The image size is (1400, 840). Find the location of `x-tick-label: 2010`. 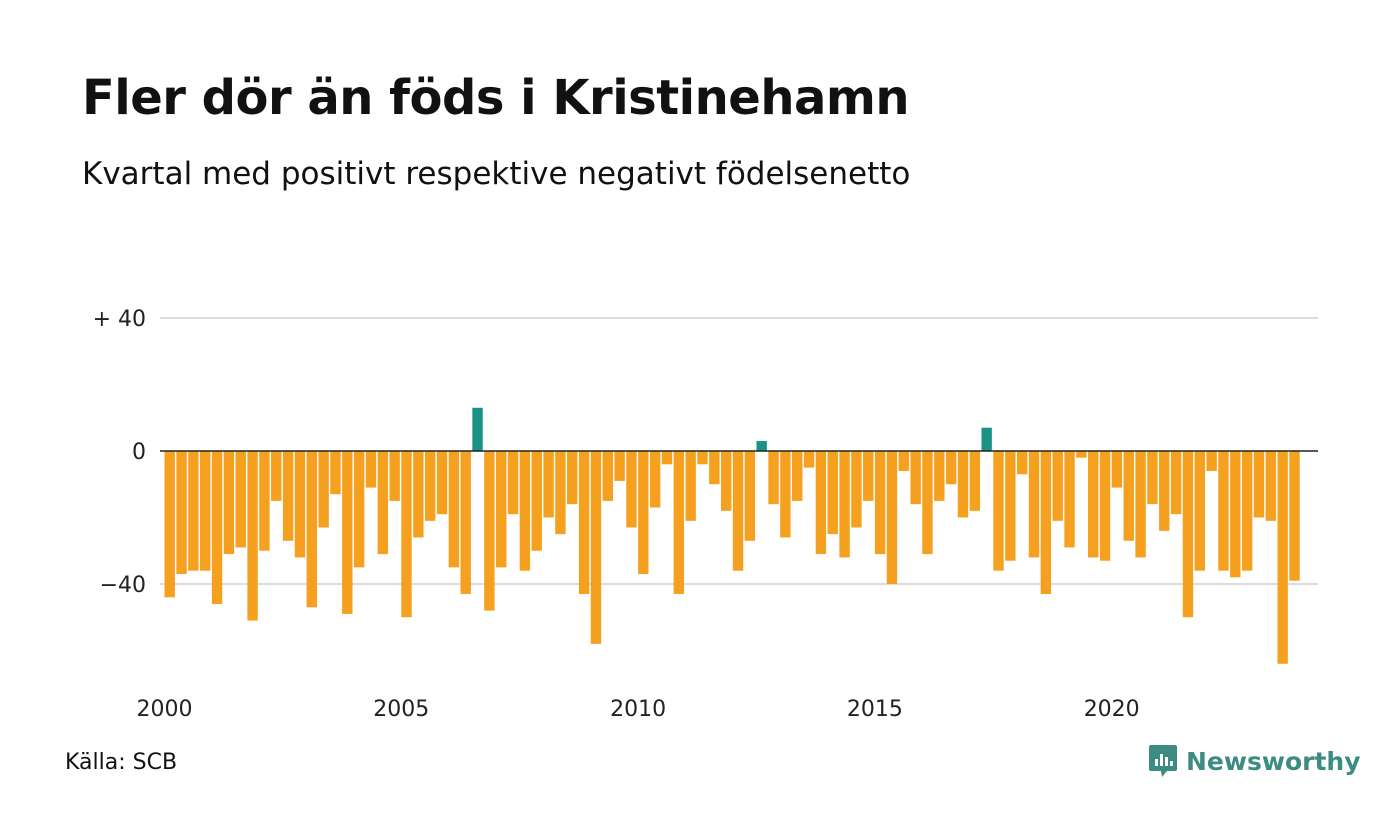

x-tick-label: 2010 is located at coordinates (638, 709).